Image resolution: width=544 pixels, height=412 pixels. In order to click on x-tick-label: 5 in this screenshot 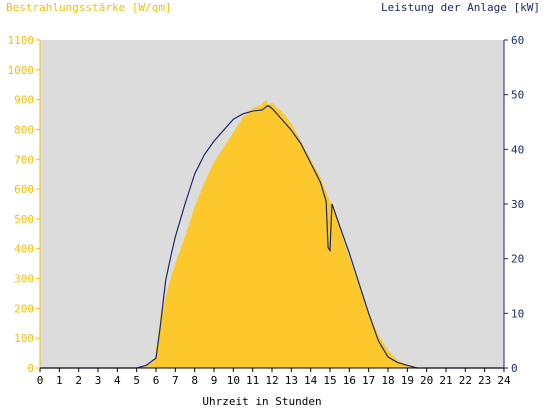, I will do `click(136, 380)`.